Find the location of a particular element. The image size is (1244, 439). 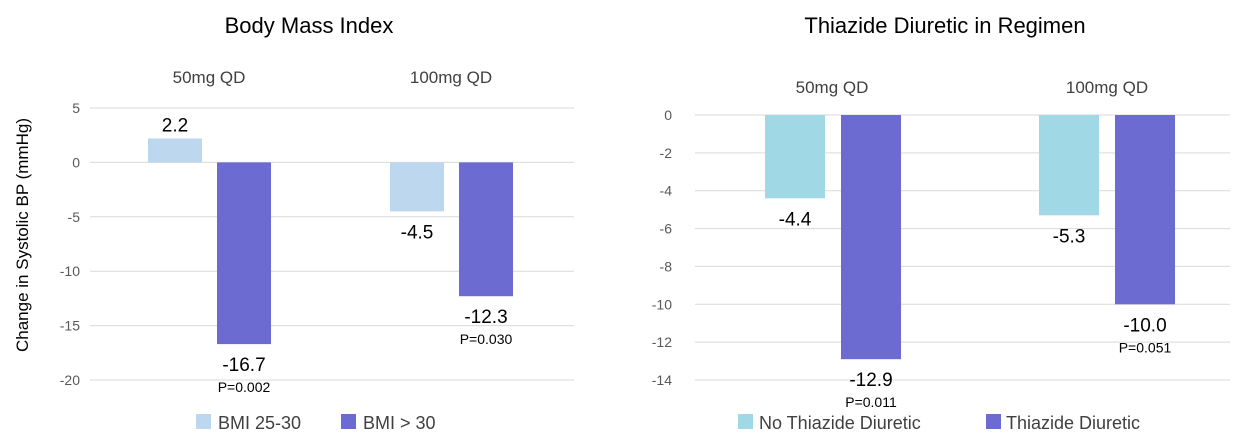

chart-title: Thiazide Diuretic in Regimen is located at coordinates (944, 25).